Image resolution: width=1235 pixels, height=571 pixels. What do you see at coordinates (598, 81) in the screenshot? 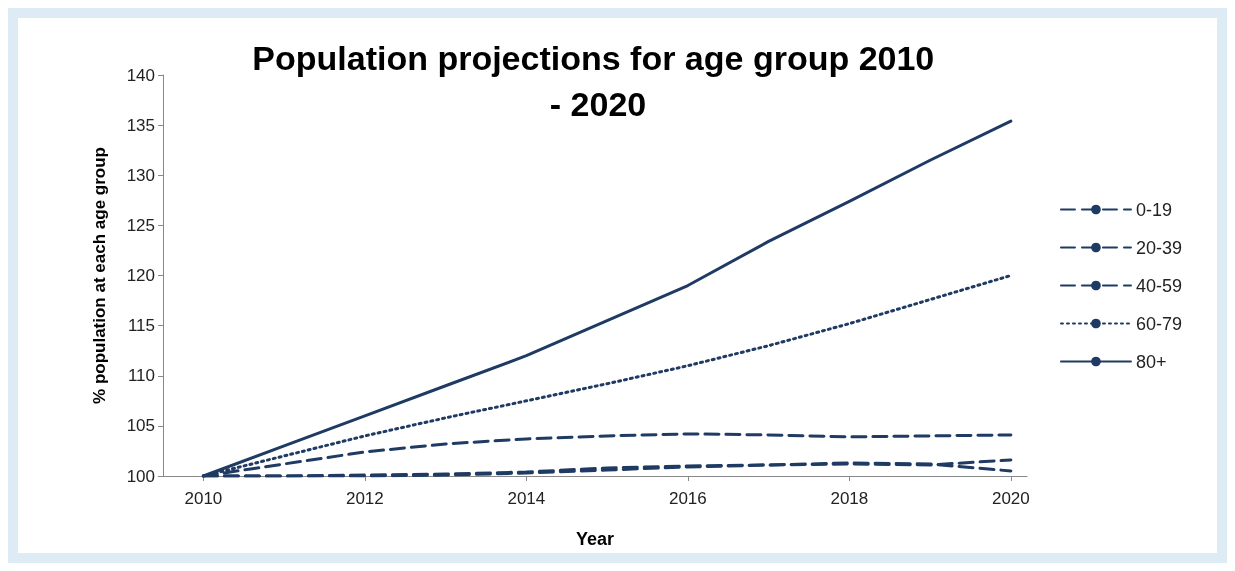
I see `chart-title: Population projections for age group 2010 - 2020` at bounding box center [598, 81].